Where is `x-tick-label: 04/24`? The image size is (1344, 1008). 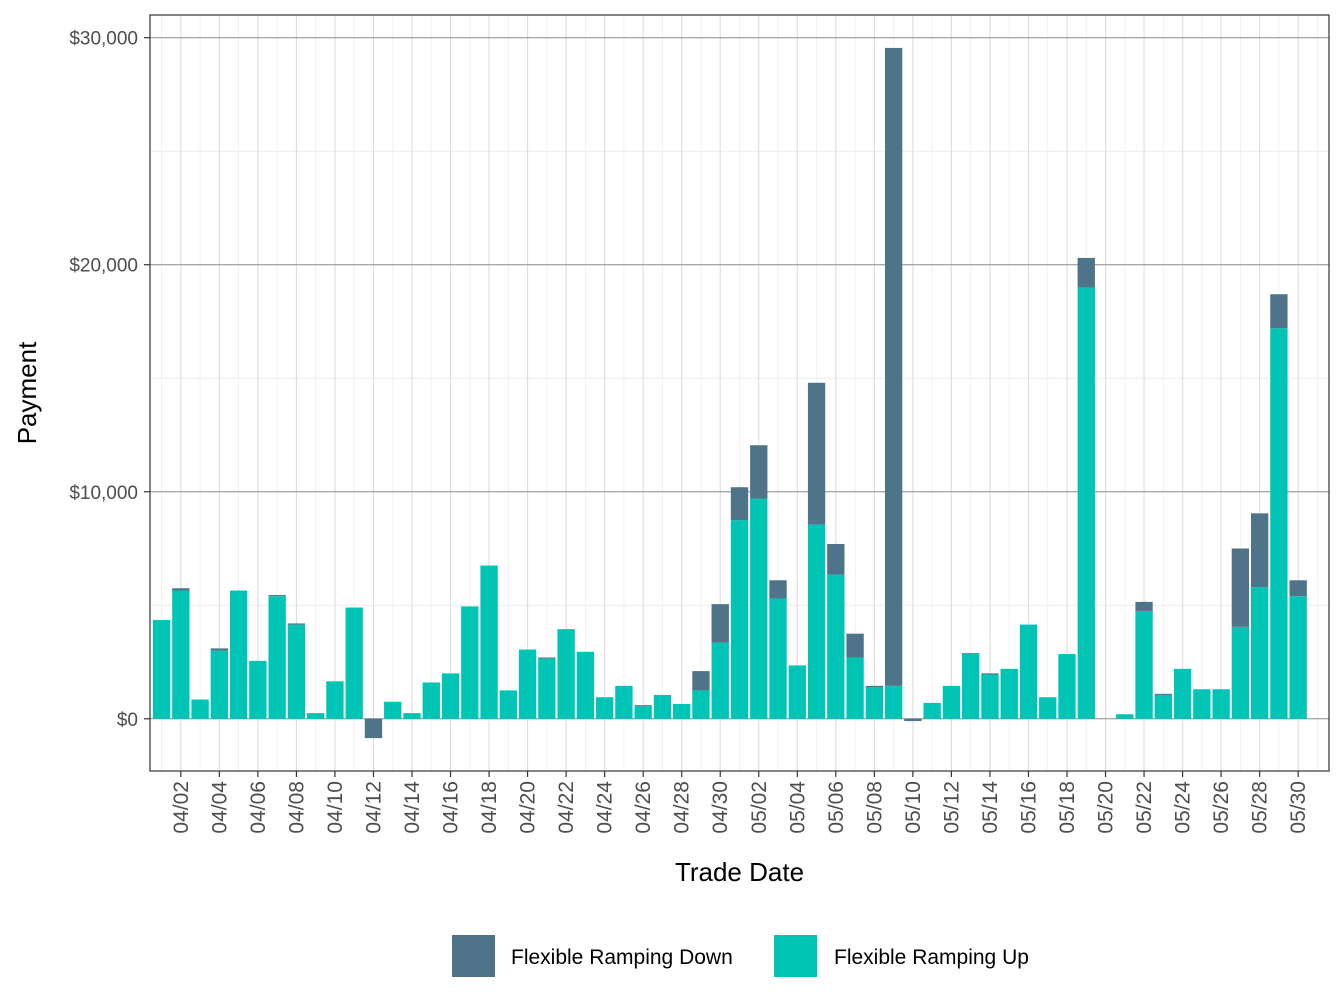
x-tick-label: 04/24 is located at coordinates (605, 807).